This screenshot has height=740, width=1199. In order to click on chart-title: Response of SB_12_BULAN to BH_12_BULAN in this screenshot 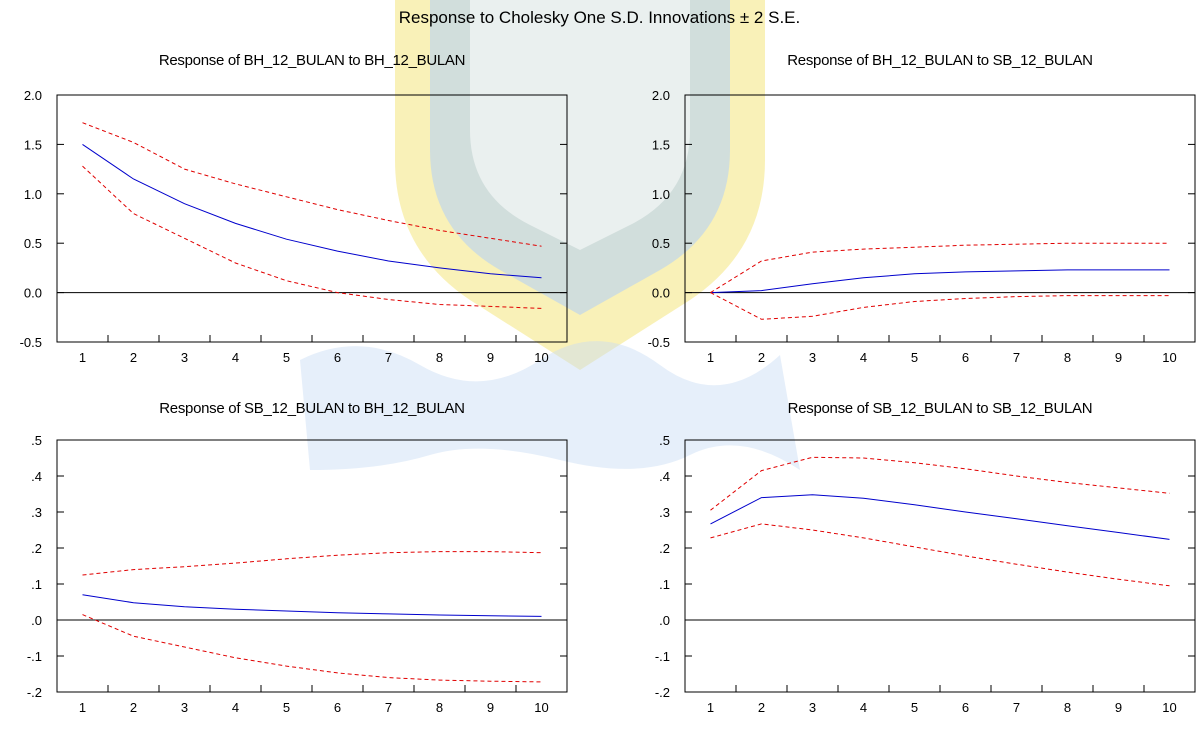, I will do `click(312, 408)`.